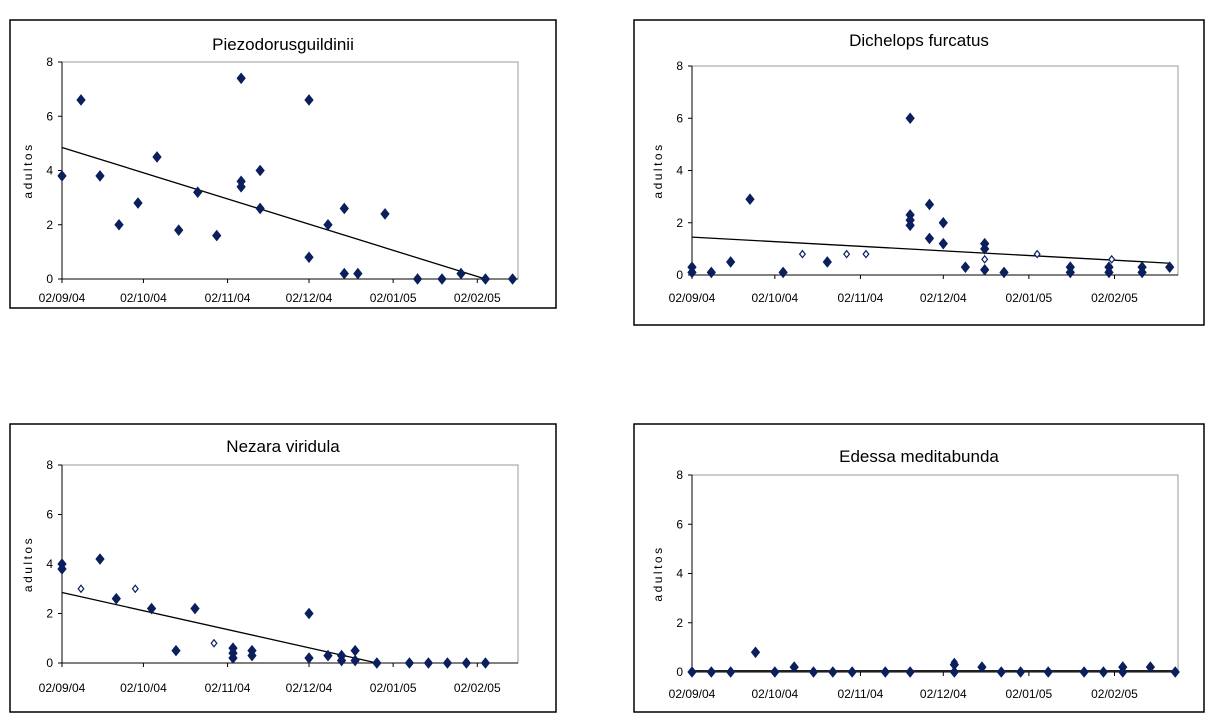  Describe the element at coordinates (219, 627) in the screenshot. I see `trendline` at that location.